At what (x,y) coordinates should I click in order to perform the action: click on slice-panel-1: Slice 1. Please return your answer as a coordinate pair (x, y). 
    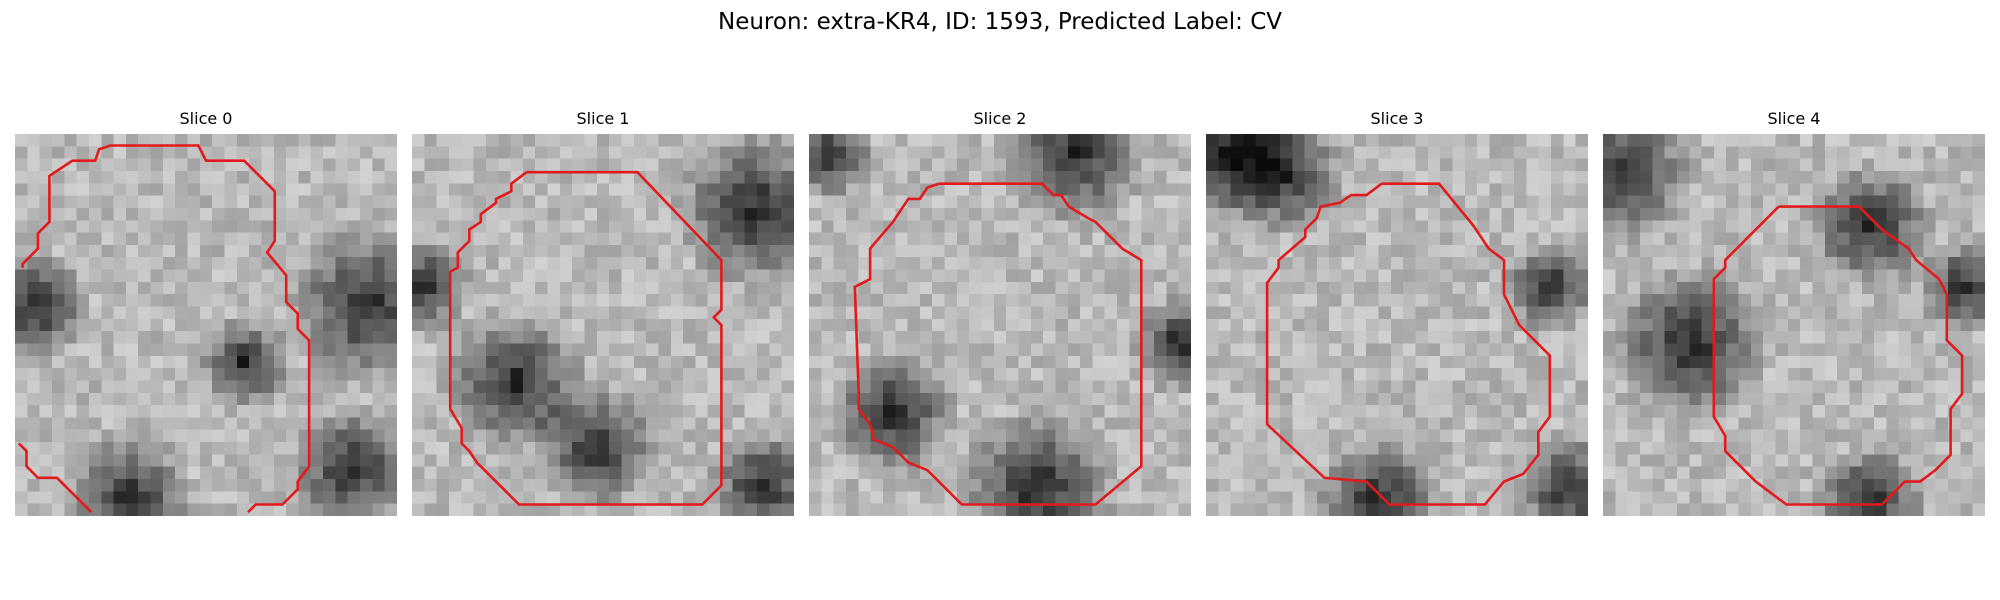
    Looking at the image, I should click on (603, 313).